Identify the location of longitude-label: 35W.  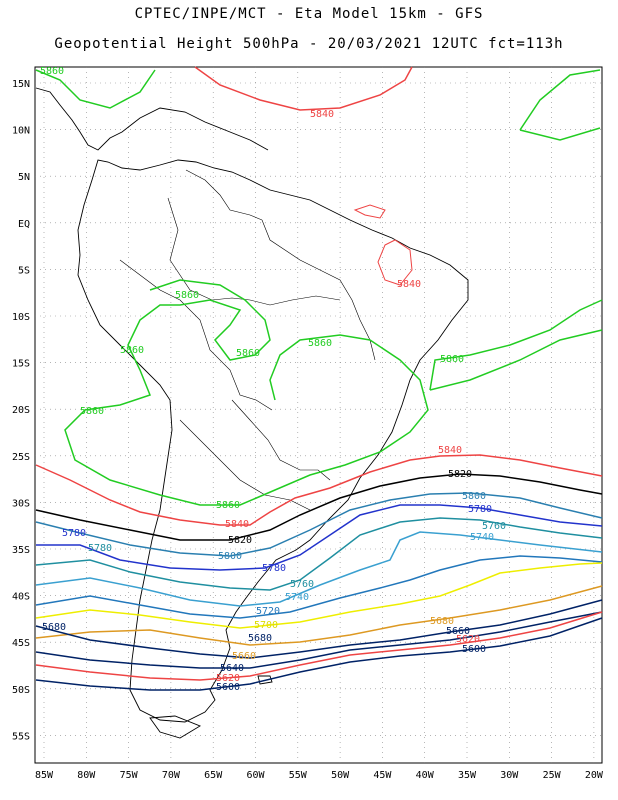
(467, 775).